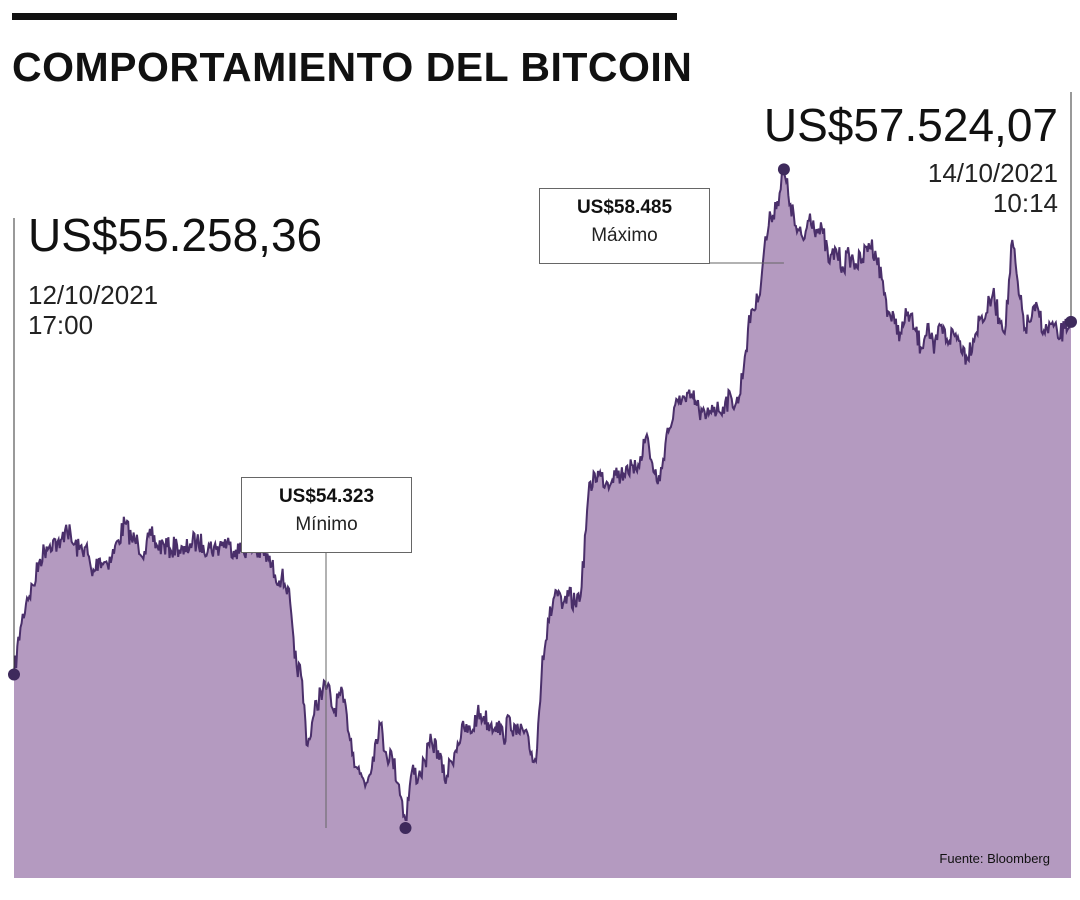 This screenshot has width=1080, height=900. I want to click on min-value: US$54.323, so click(326, 496).